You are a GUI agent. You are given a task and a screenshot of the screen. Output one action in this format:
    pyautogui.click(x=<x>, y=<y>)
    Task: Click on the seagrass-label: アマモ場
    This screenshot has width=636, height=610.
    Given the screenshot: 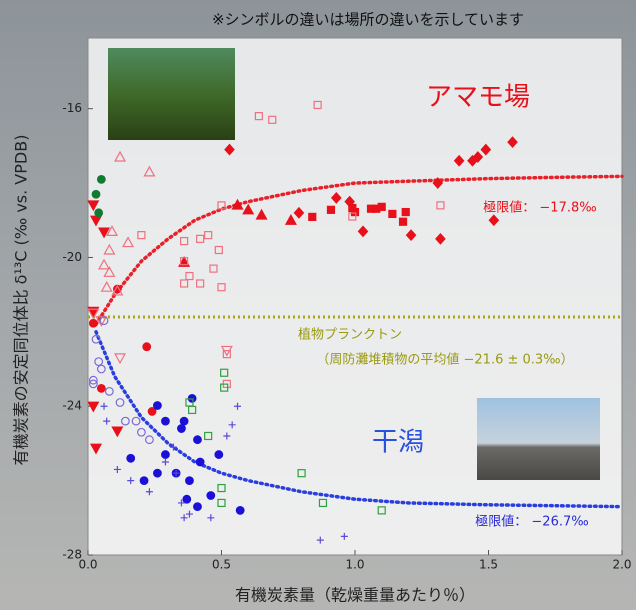 What is the action you would take?
    pyautogui.click(x=478, y=98)
    